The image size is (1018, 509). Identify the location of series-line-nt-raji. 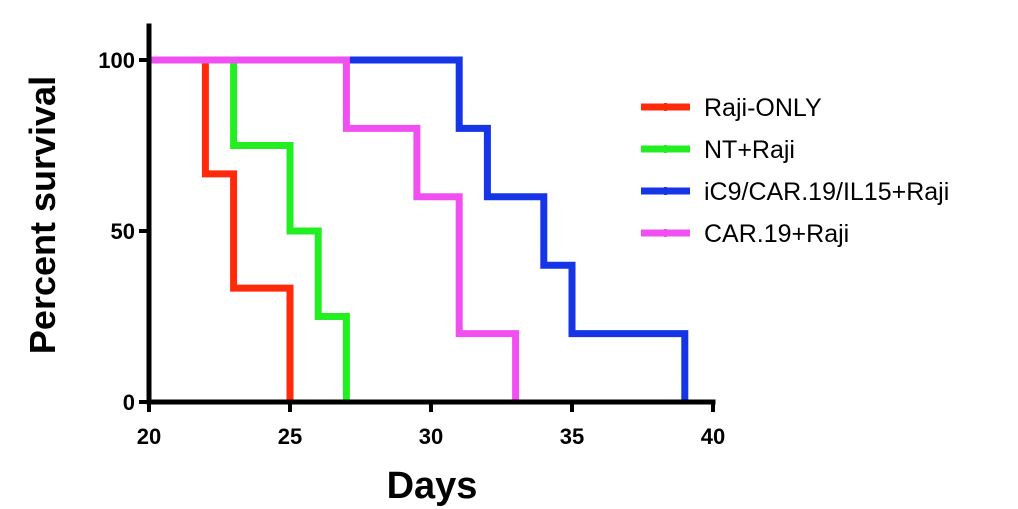
(249, 229).